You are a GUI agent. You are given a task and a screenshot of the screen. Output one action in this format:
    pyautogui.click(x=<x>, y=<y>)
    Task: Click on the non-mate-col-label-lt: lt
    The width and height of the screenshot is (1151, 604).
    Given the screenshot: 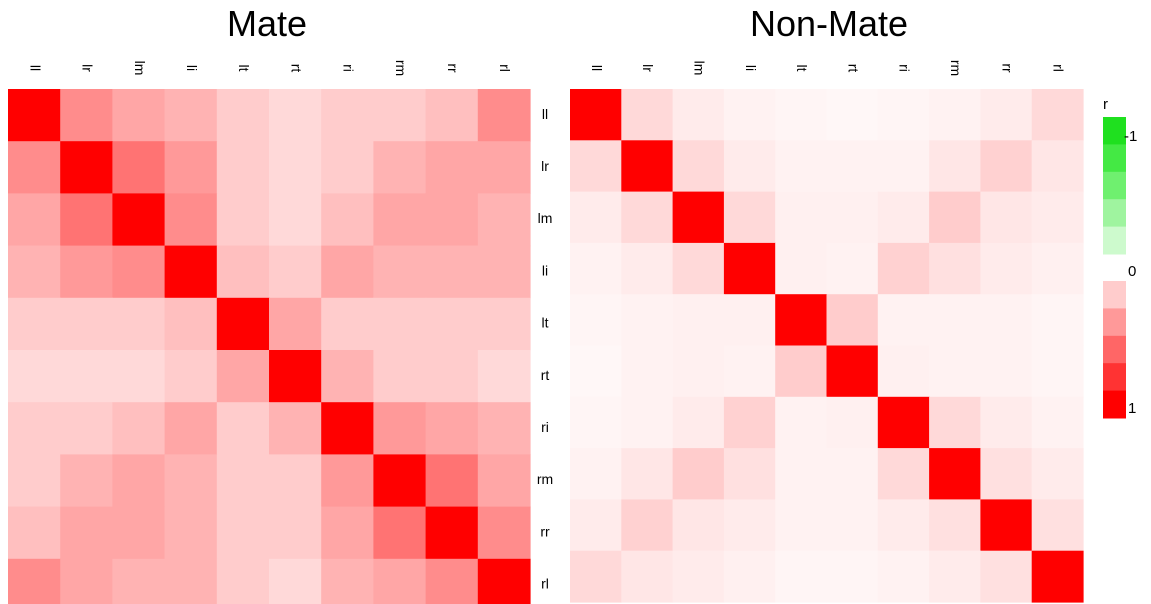 What is the action you would take?
    pyautogui.click(x=802, y=68)
    